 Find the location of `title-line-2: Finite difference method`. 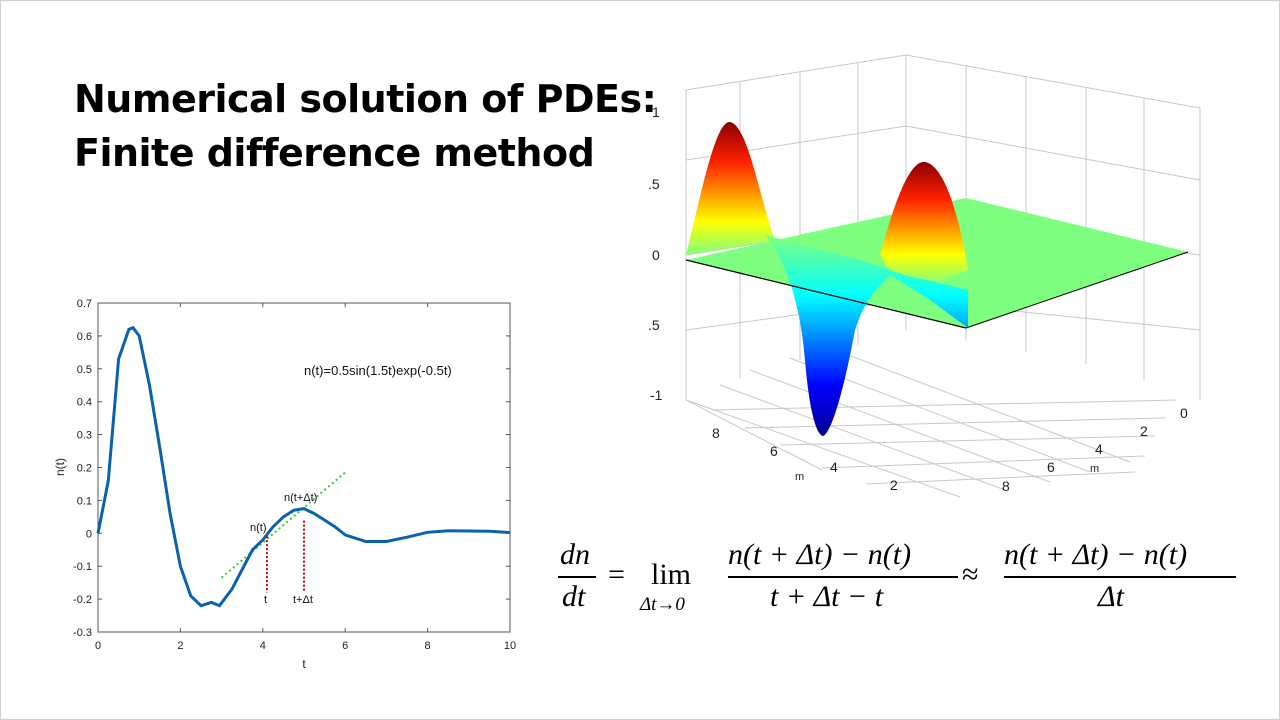

title-line-2: Finite difference method is located at coordinates (334, 153).